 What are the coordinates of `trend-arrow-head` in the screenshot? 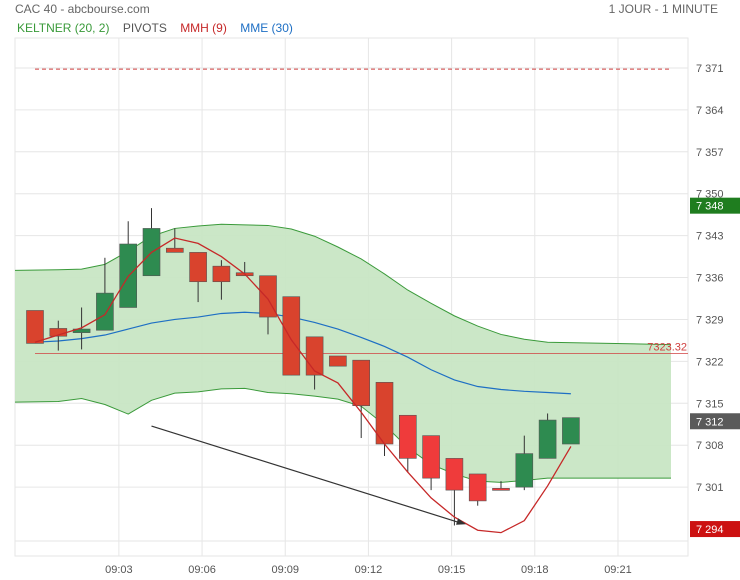 It's located at (461, 521).